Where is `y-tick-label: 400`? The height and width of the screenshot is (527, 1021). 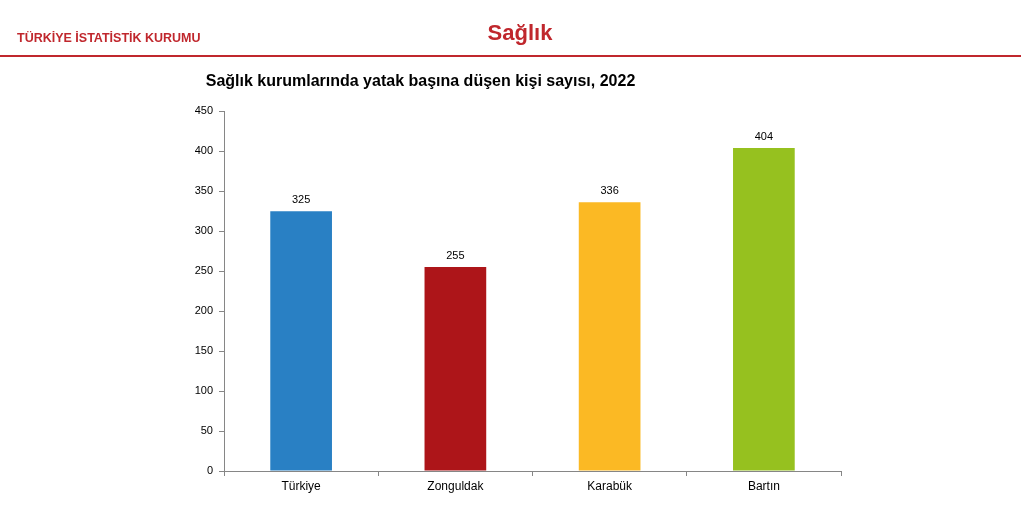 y-tick-label: 400 is located at coordinates (203, 150).